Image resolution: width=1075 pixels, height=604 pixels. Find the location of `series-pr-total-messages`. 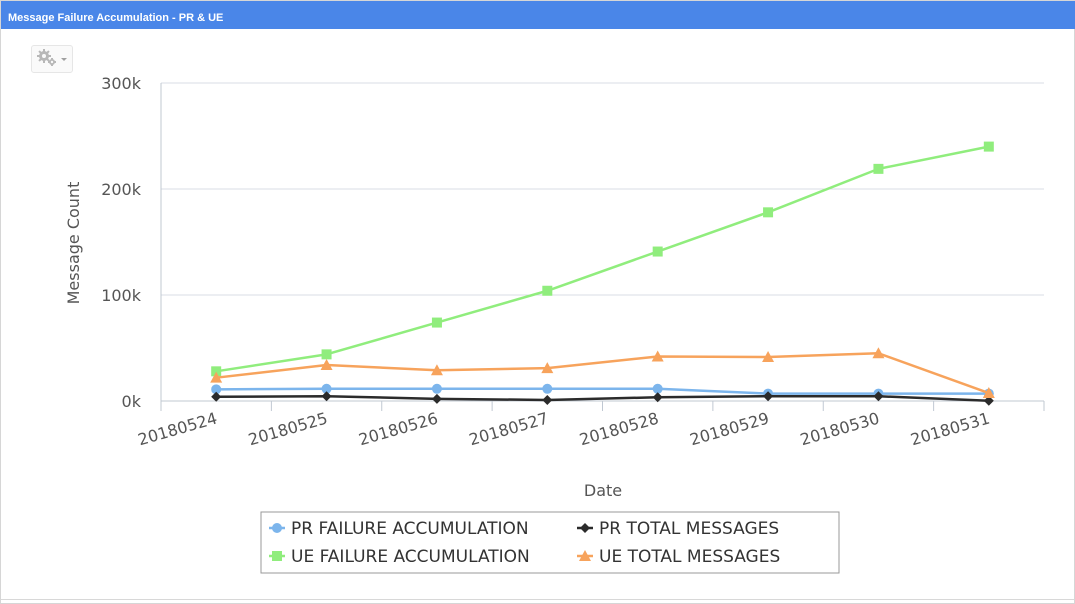

series-pr-total-messages is located at coordinates (602, 398).